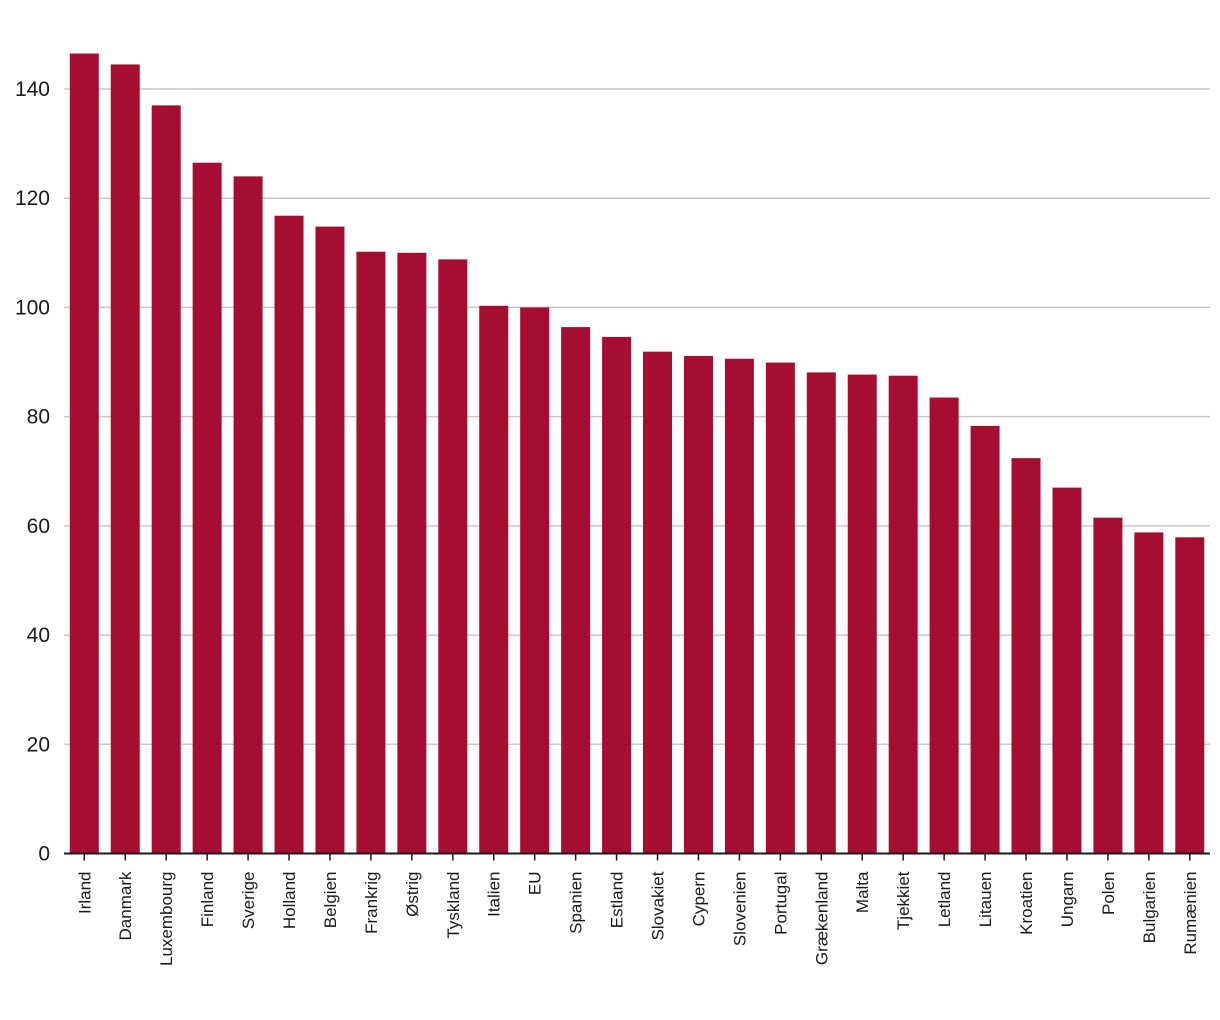  Describe the element at coordinates (453, 556) in the screenshot. I see `bar-tyskland` at that location.